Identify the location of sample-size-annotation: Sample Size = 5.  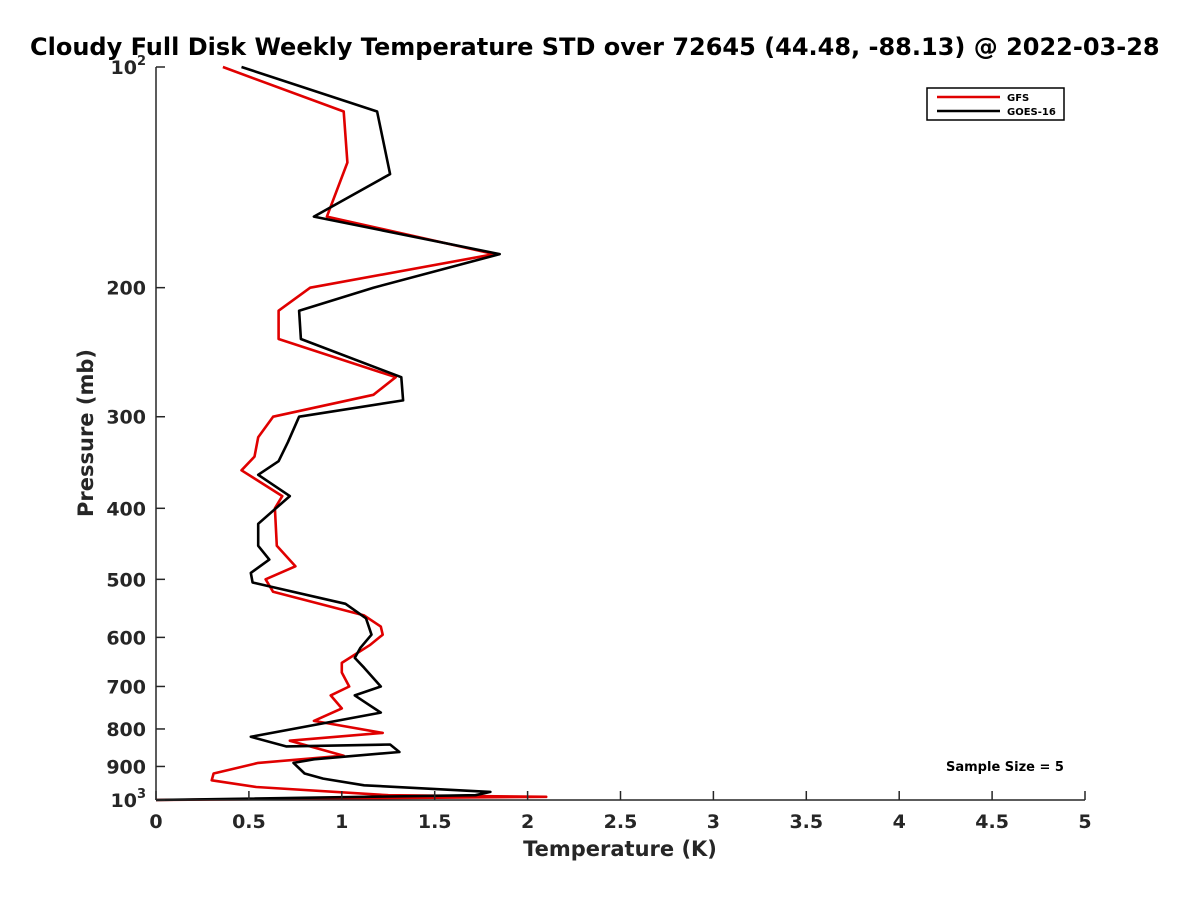
(1005, 767).